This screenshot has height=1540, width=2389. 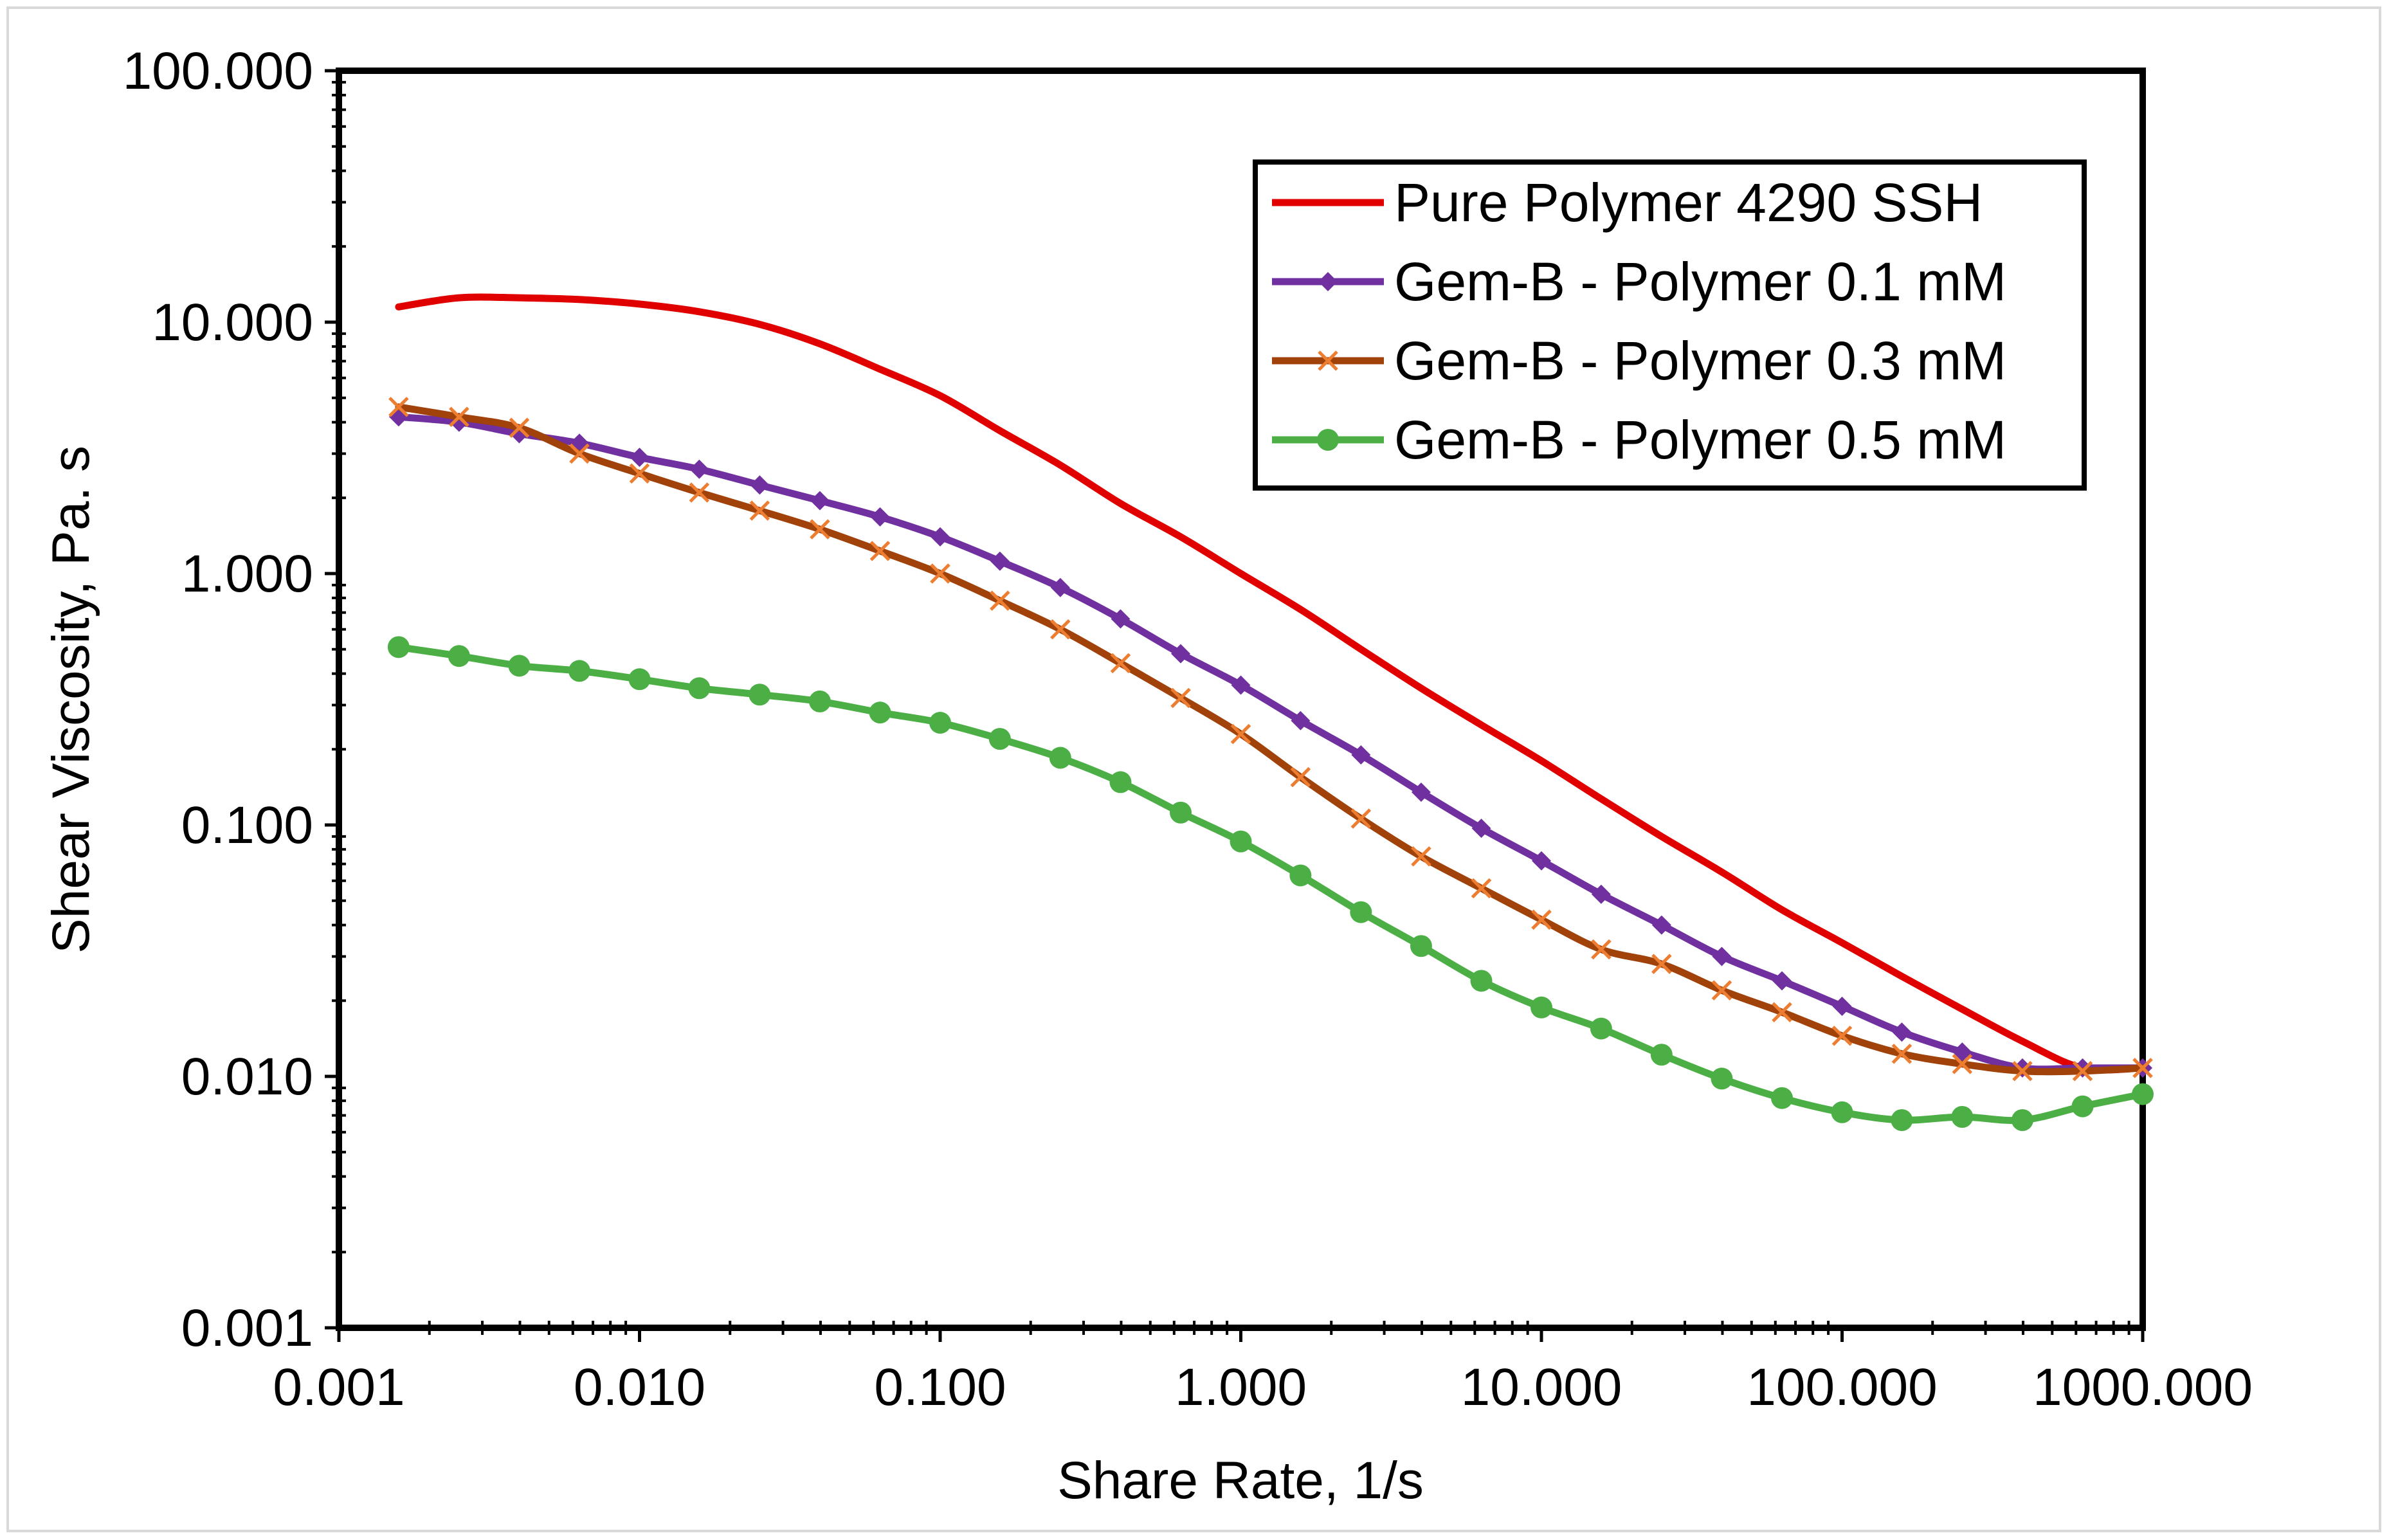 I want to click on legend-label: Pure Polymer 4290 SSH, so click(x=1688, y=202).